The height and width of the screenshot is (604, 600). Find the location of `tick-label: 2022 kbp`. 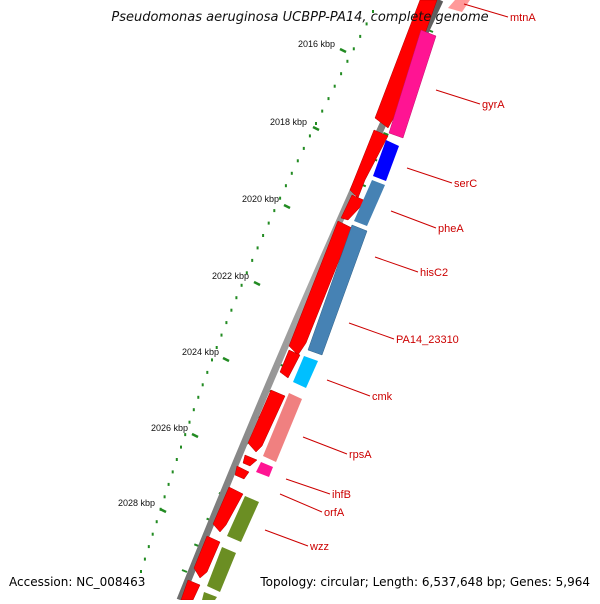

tick-label: 2022 kbp is located at coordinates (230, 276).